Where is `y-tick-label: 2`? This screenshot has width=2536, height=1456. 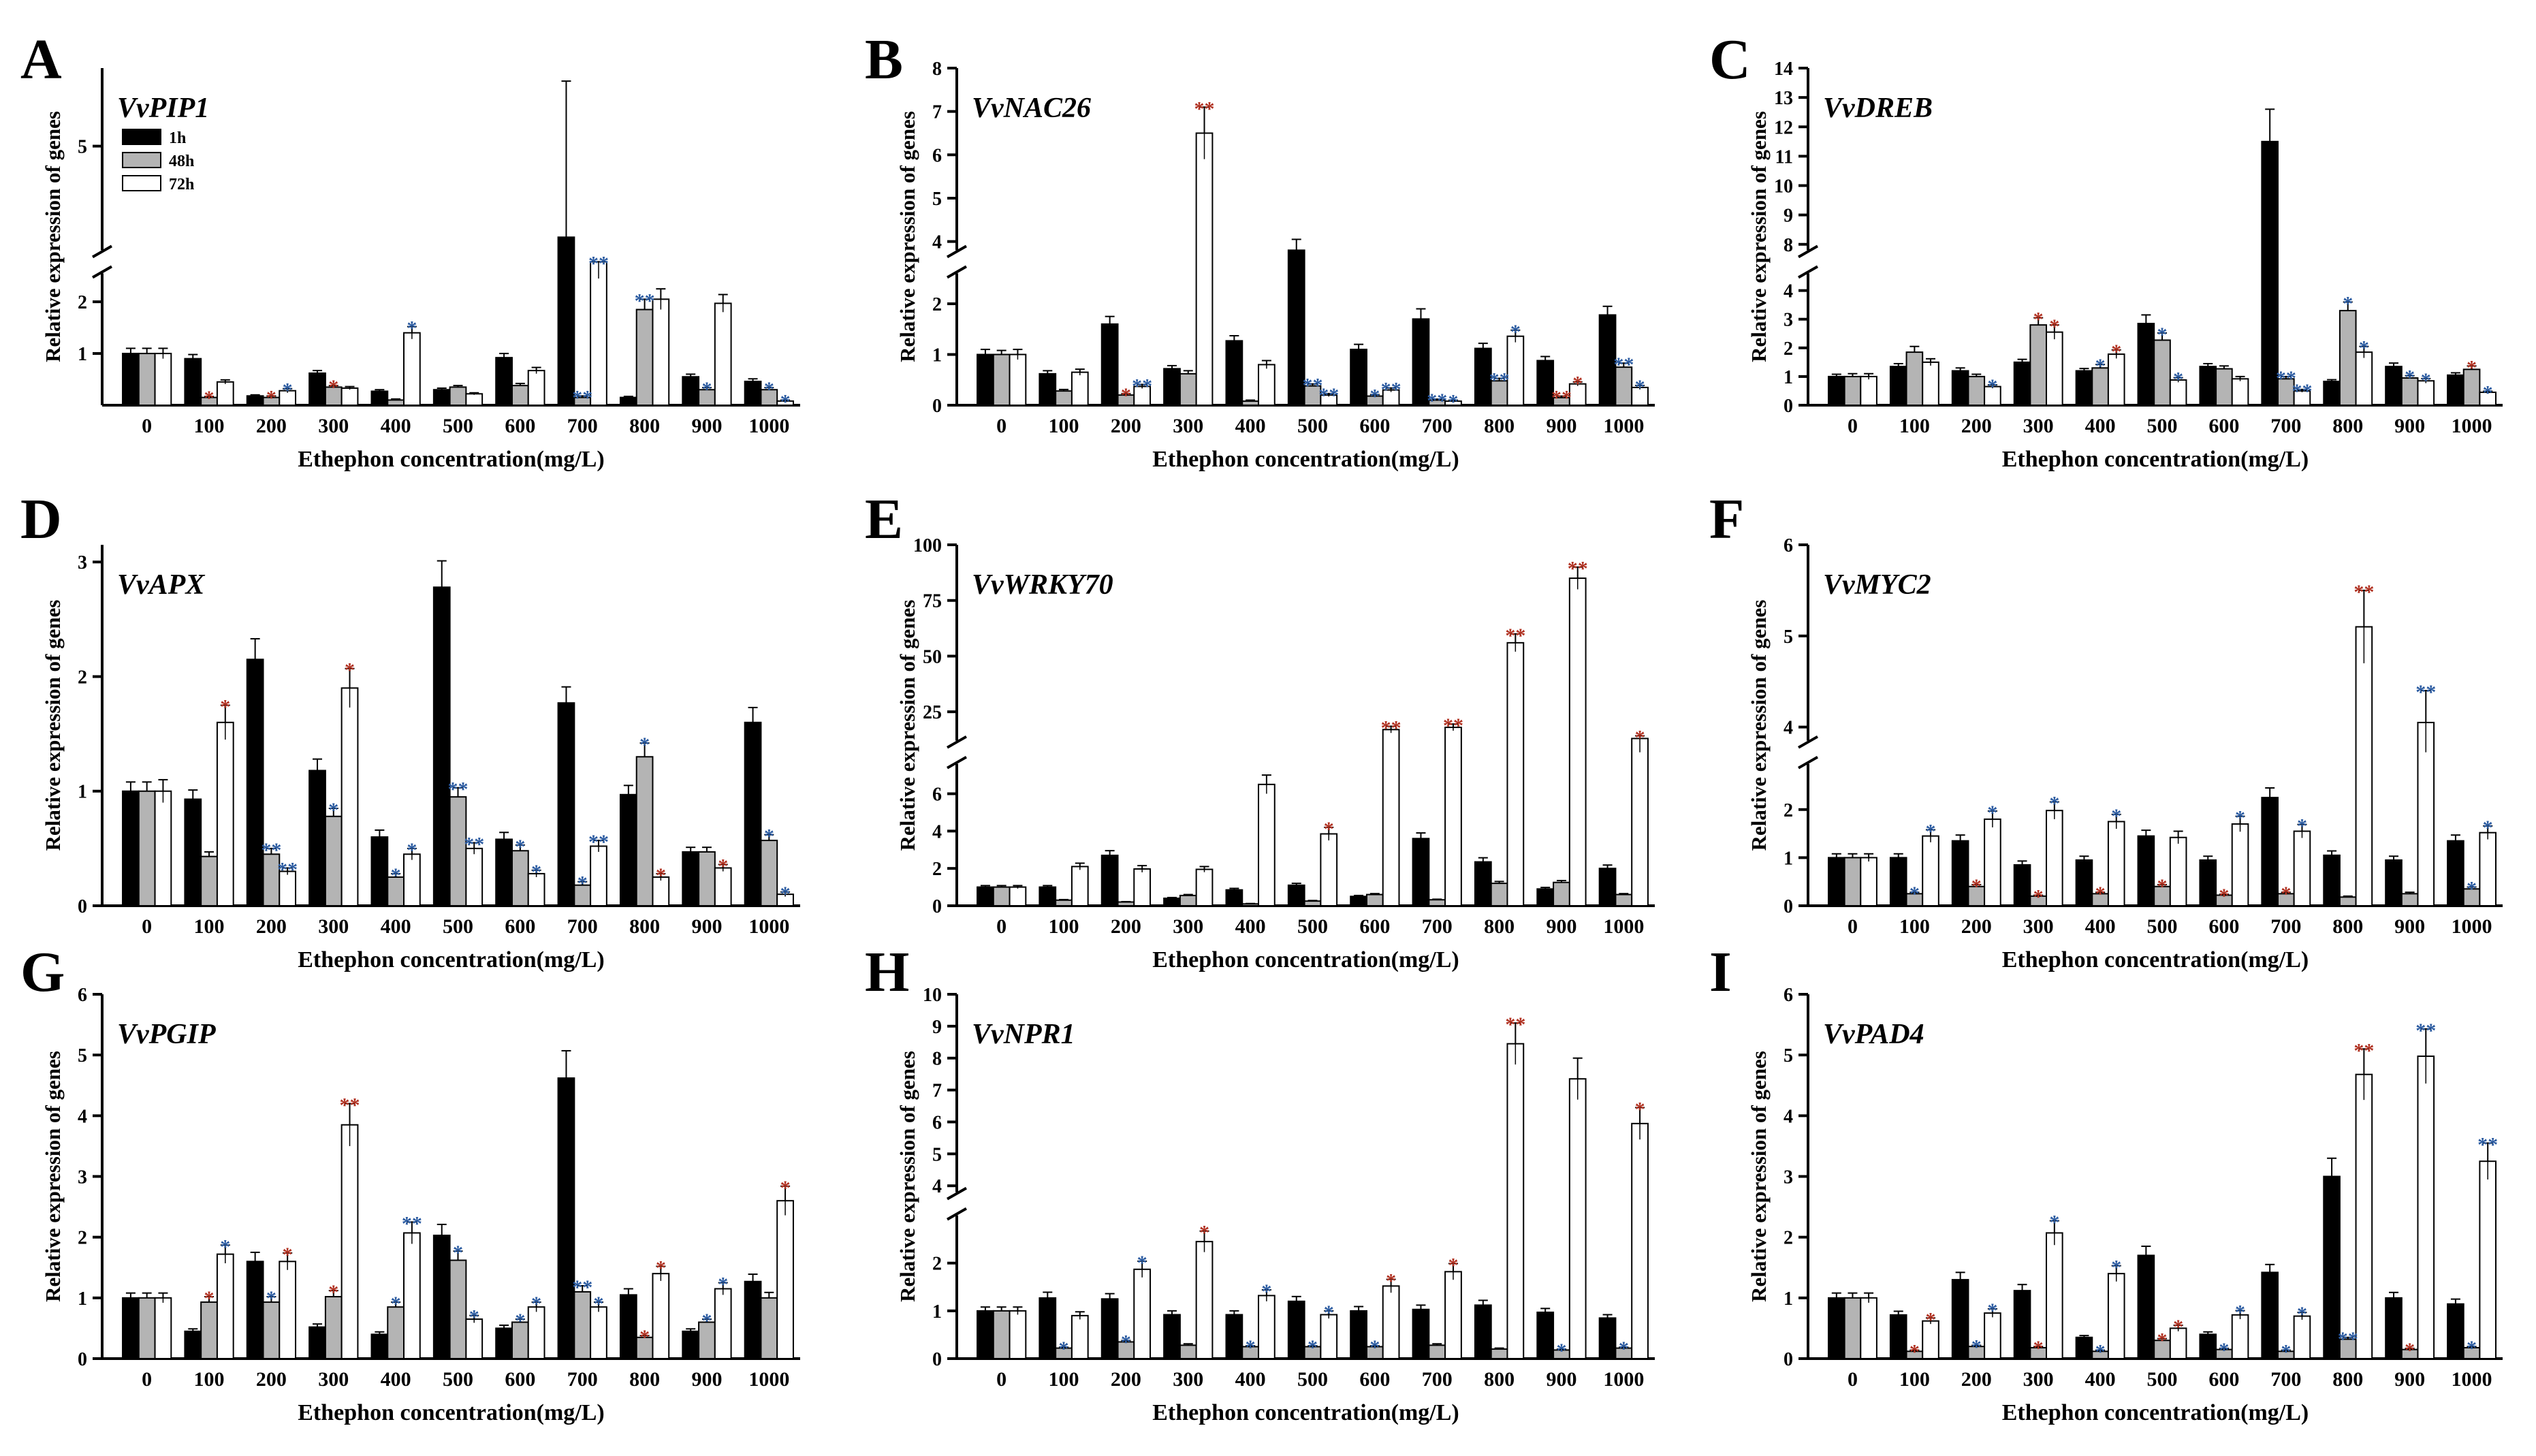
y-tick-label: 2 is located at coordinates (82, 1238).